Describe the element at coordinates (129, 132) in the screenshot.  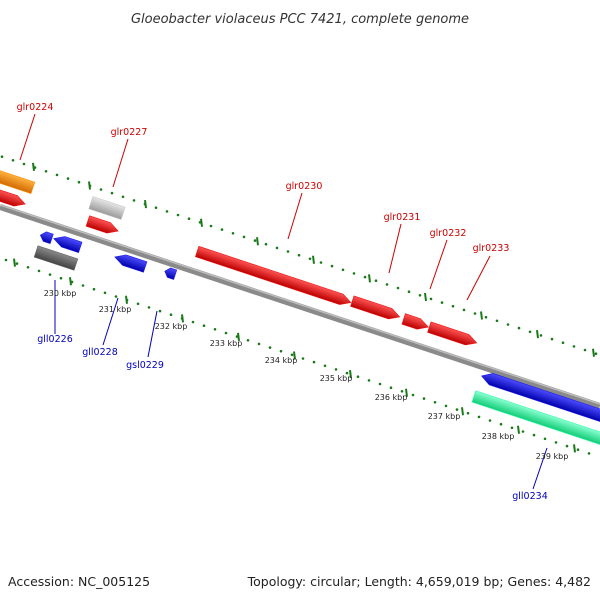
I see `gene-label-glr0227: glr0227` at that location.